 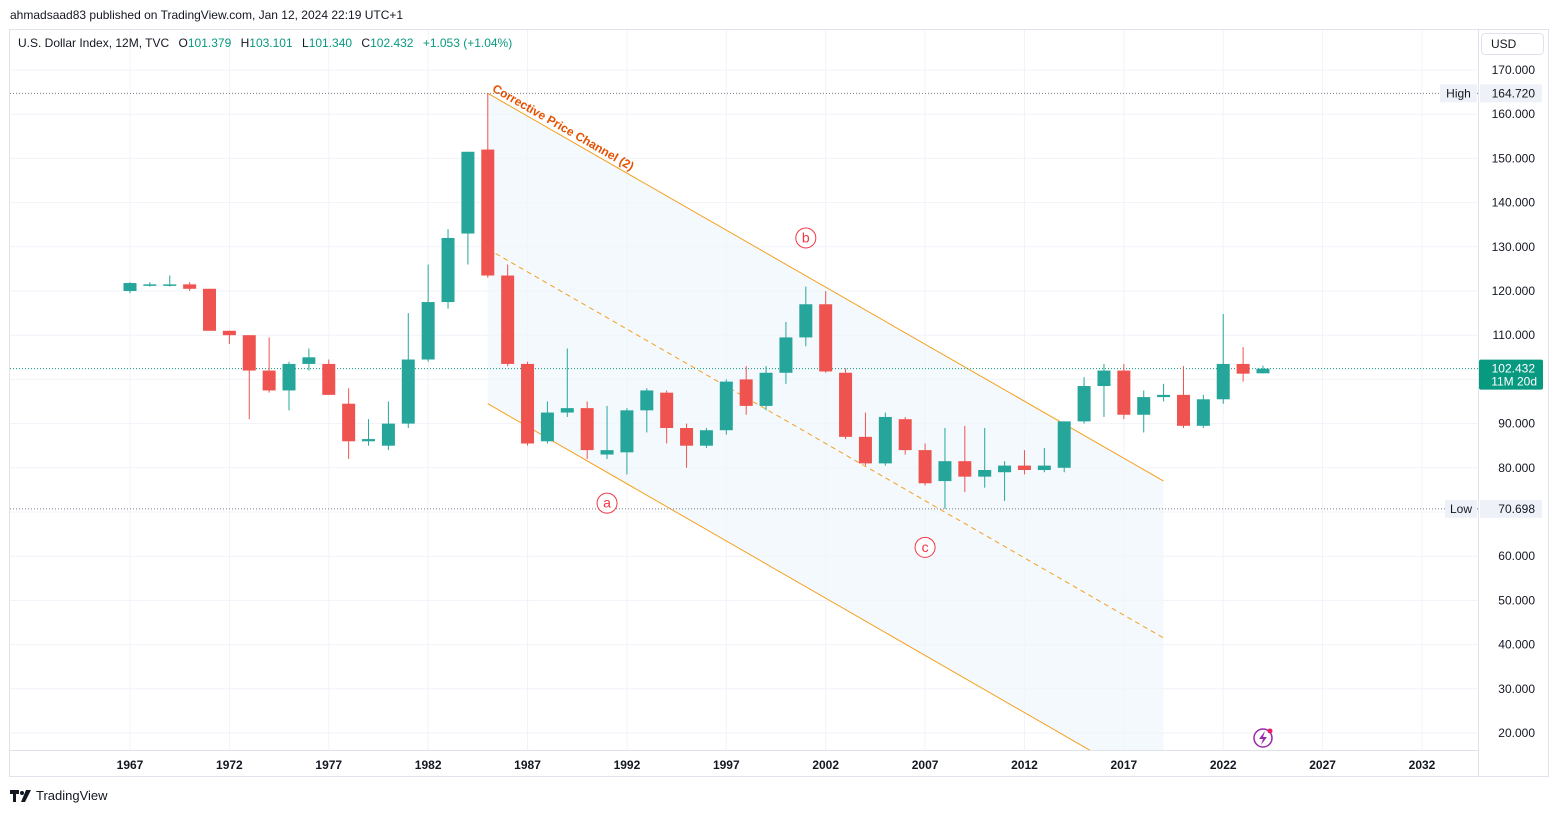 I want to click on low-value: 101.340, so click(x=330, y=43).